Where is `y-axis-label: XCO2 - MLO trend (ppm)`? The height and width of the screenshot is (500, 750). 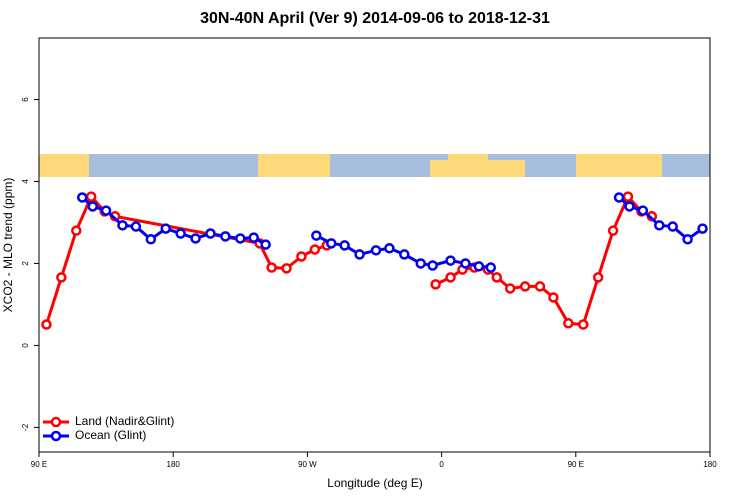
y-axis-label: XCO2 - MLO trend (ppm) is located at coordinates (8, 245).